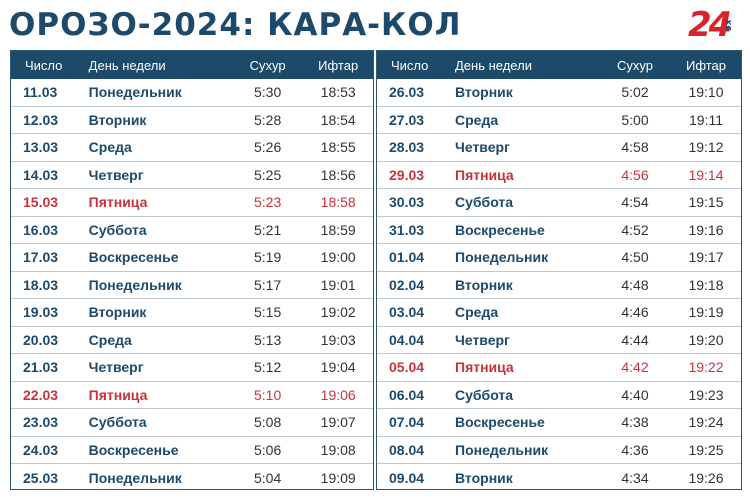  I want to click on row-iftar: 18:58, so click(338, 202).